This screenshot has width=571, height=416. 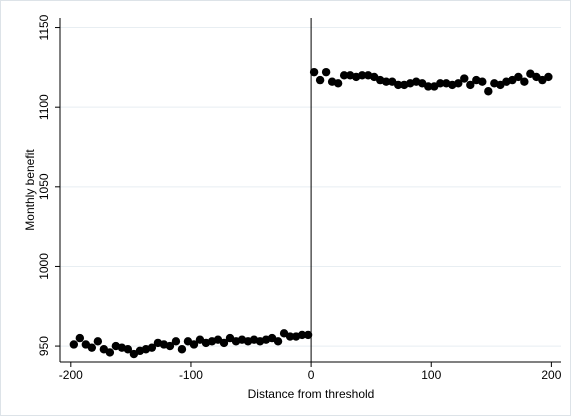 I want to click on x-tick-label: -100, so click(x=191, y=375).